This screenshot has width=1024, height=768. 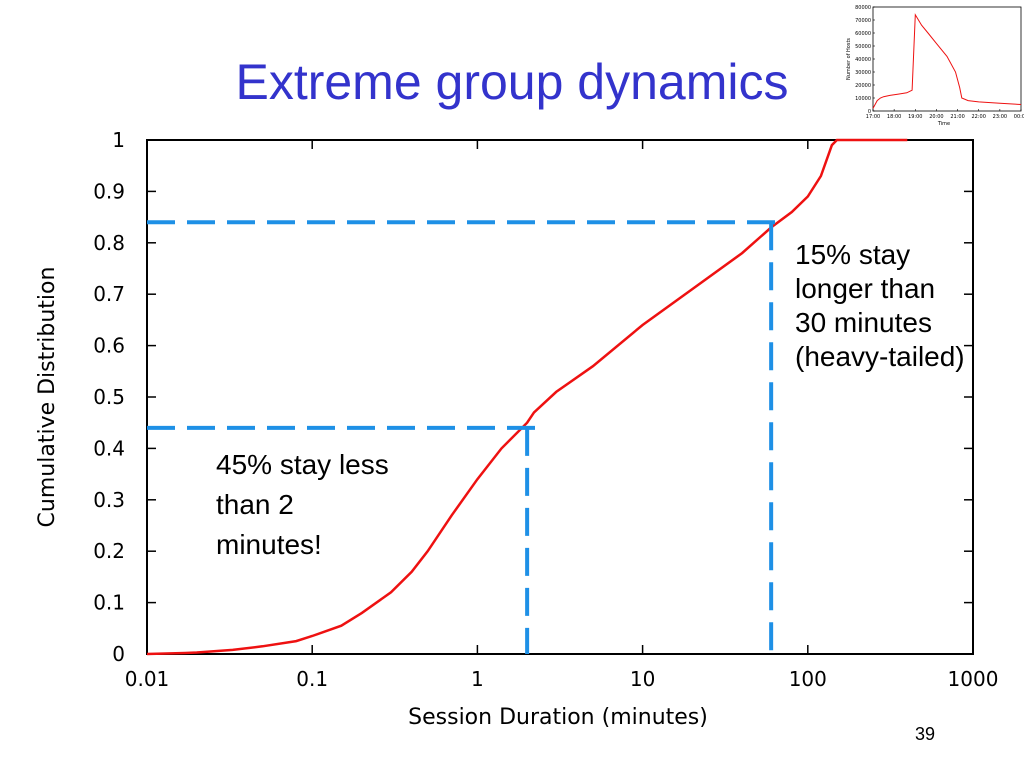 What do you see at coordinates (642, 679) in the screenshot?
I see `x-tick-label: 10` at bounding box center [642, 679].